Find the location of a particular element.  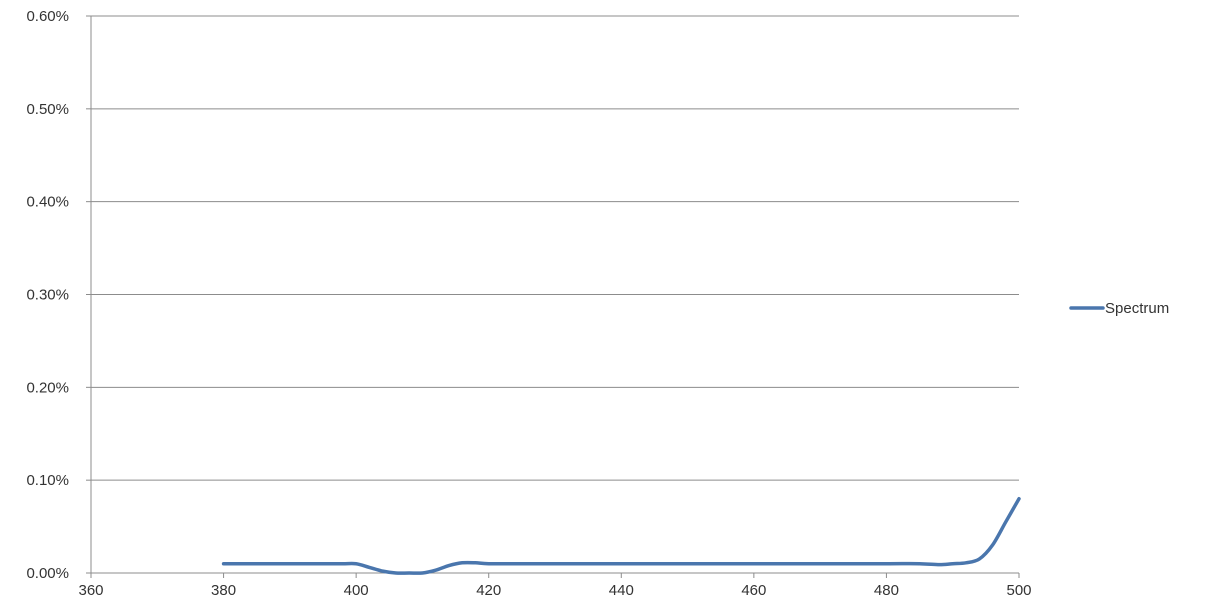

x-tick-label: 360 is located at coordinates (90, 590).